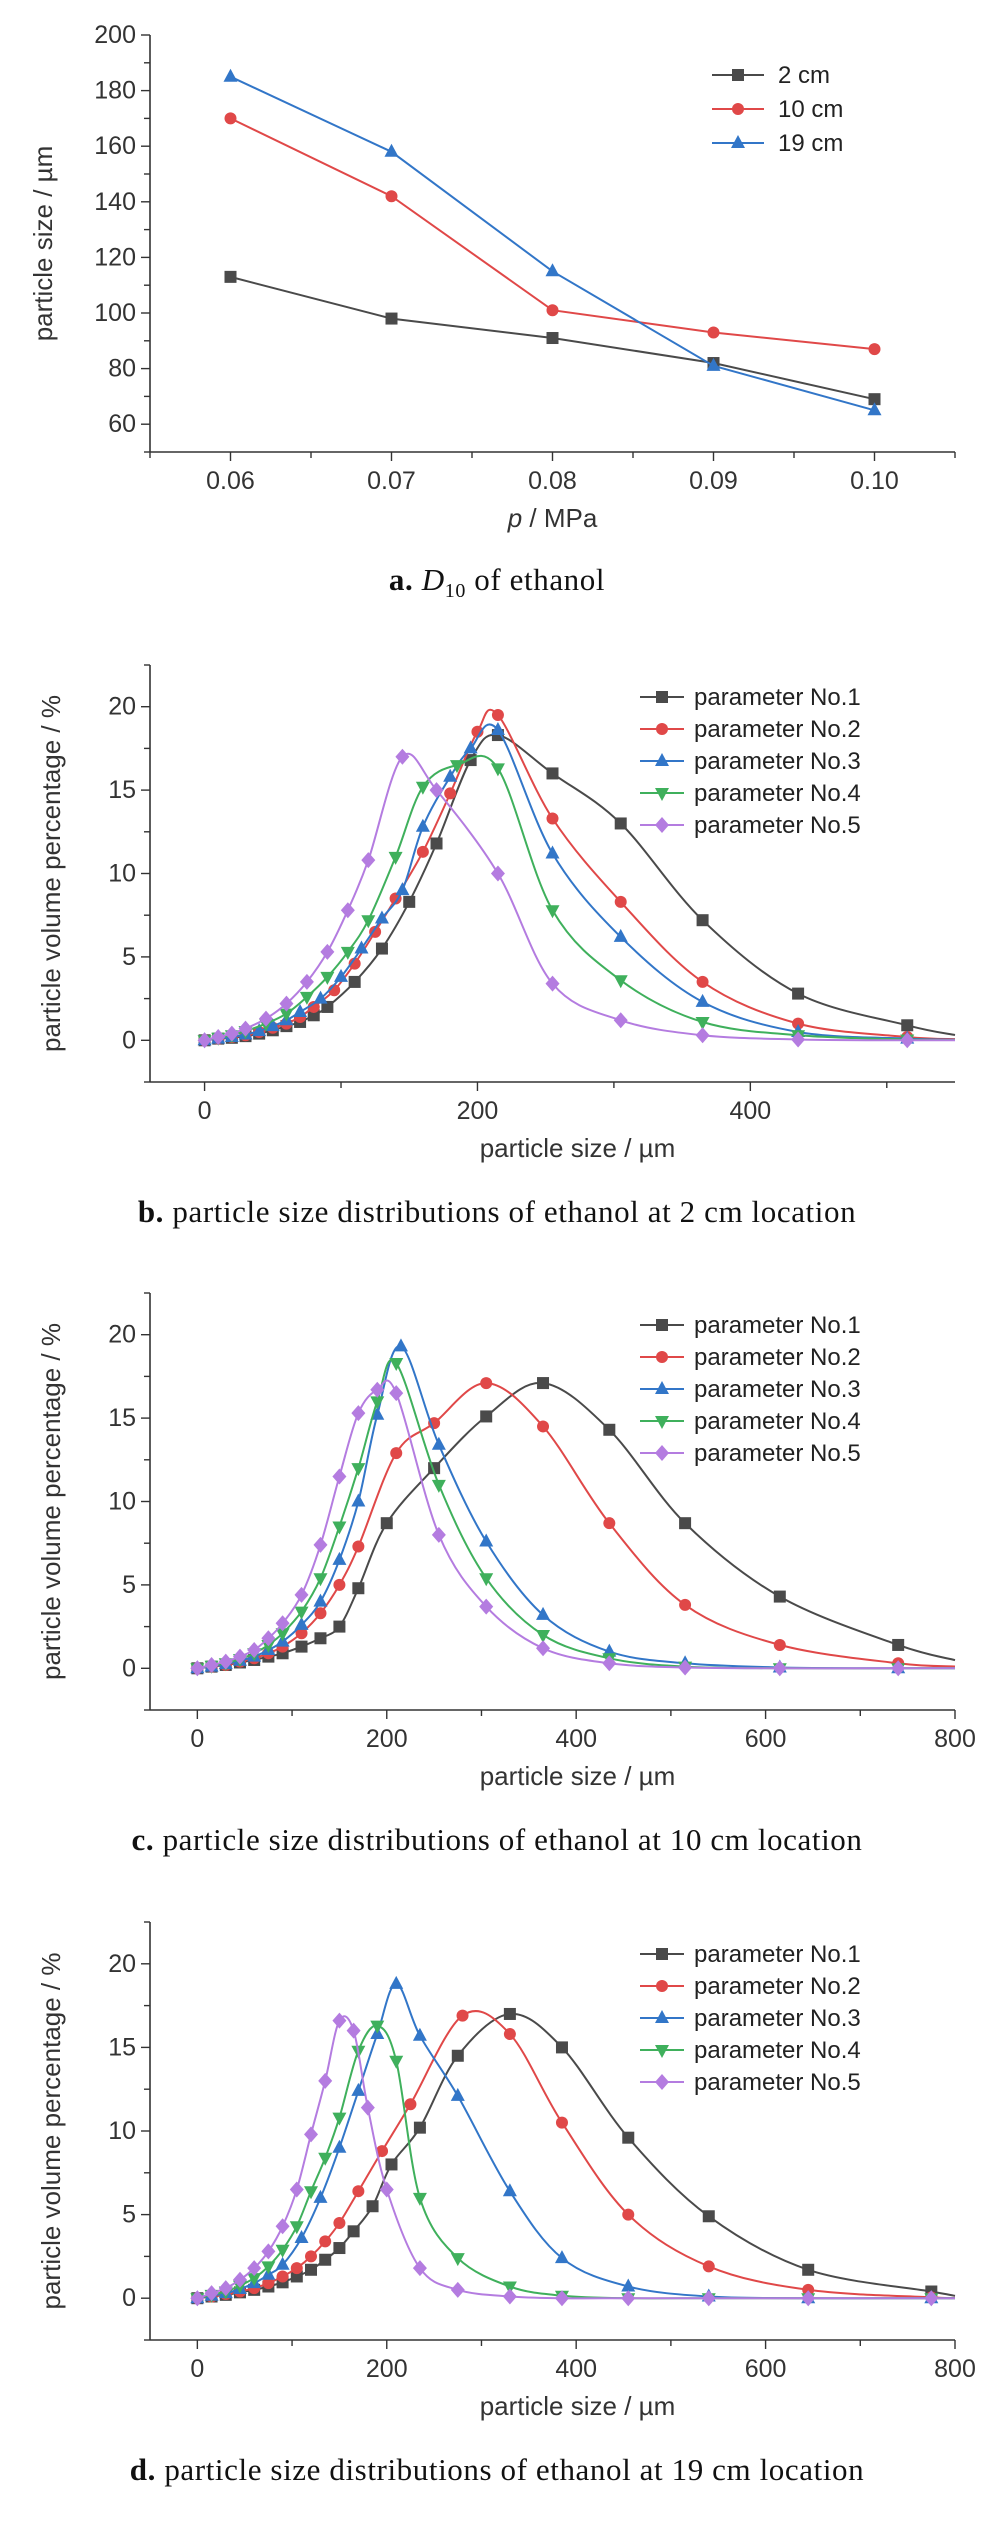  Describe the element at coordinates (777, 1453) in the screenshot. I see `legend-label: parameter No.5` at that location.